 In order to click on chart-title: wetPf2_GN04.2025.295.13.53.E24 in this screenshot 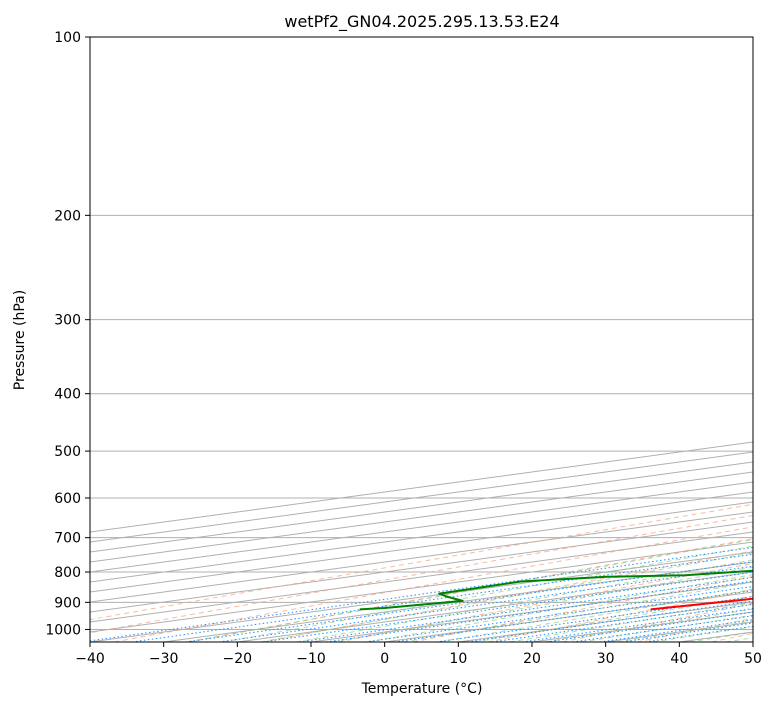, I will do `click(421, 22)`.